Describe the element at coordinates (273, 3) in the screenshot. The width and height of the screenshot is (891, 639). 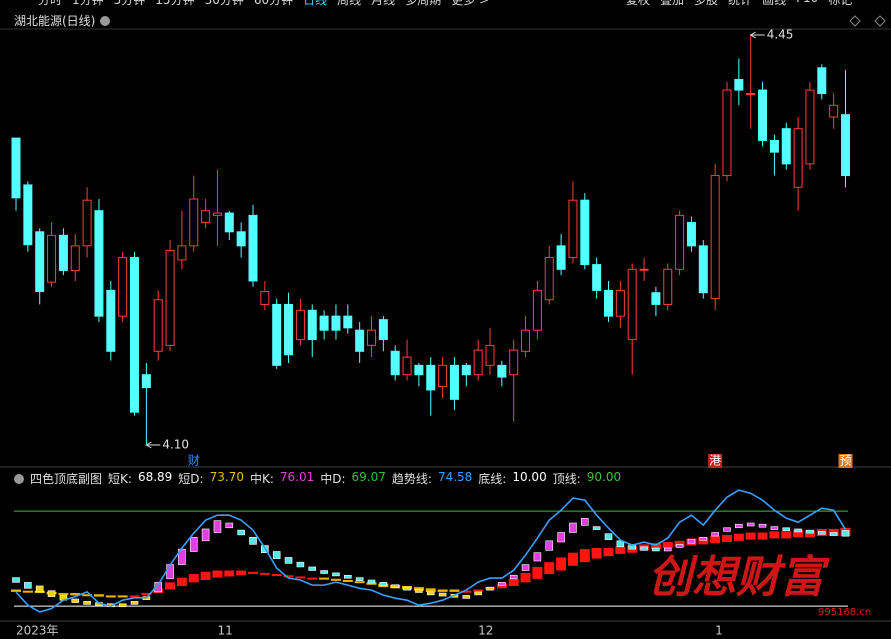
I see `period-tab: 60分钟` at that location.